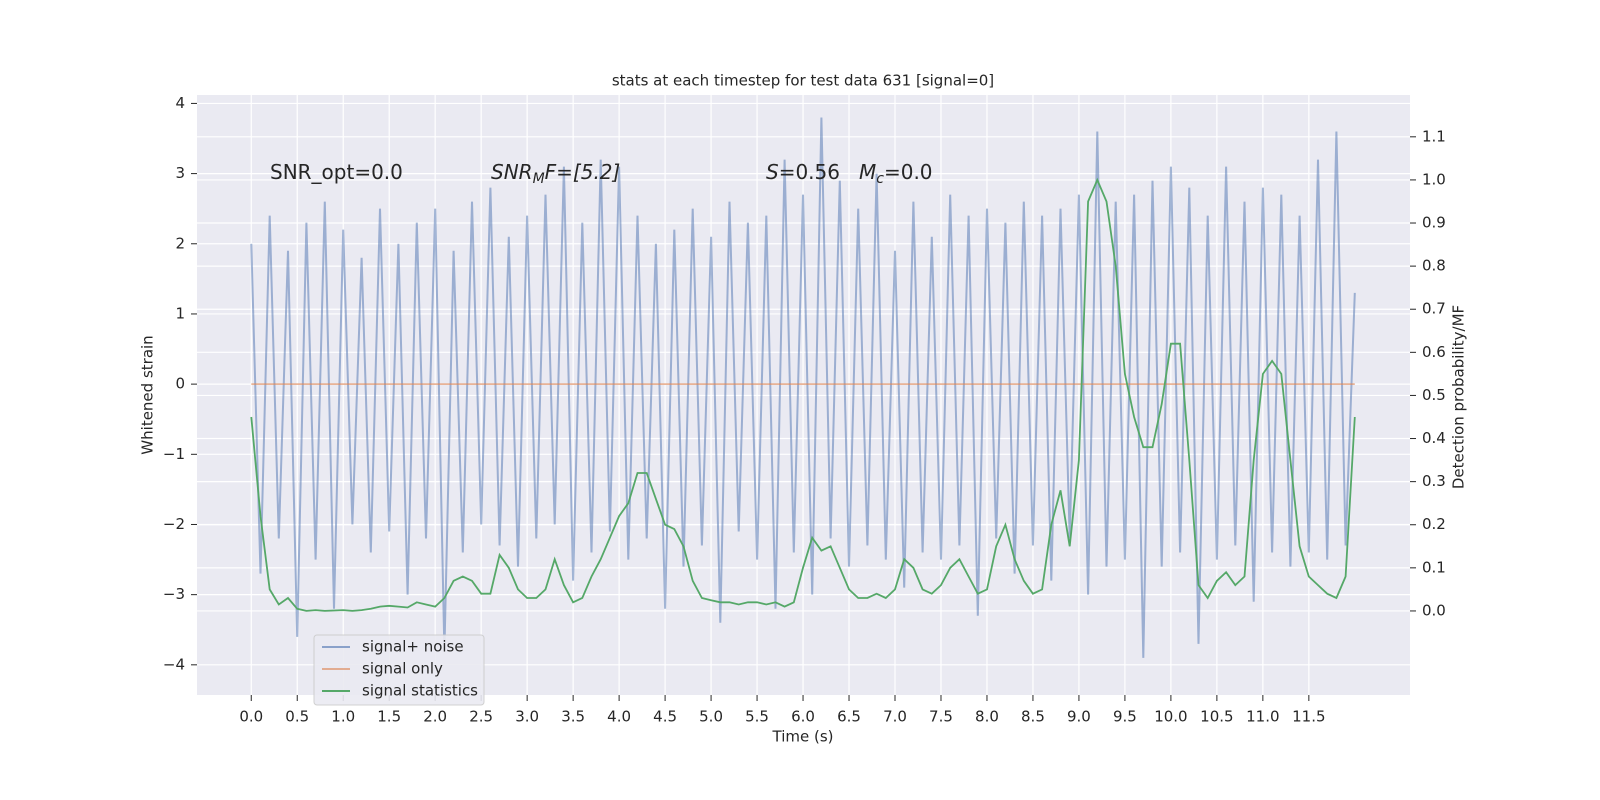  What do you see at coordinates (1434, 179) in the screenshot?
I see `y2-tick-label: 1.0` at bounding box center [1434, 179].